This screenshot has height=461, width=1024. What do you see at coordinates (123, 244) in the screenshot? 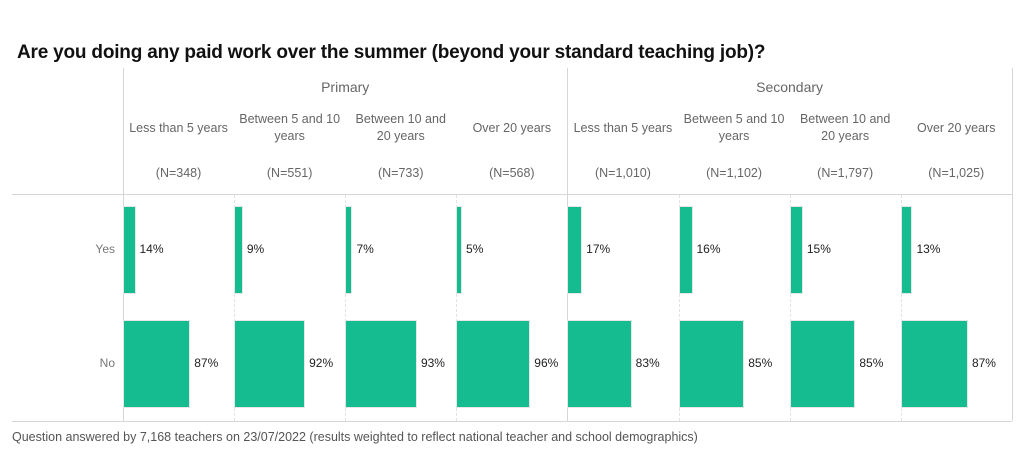
I see `left-border` at bounding box center [123, 244].